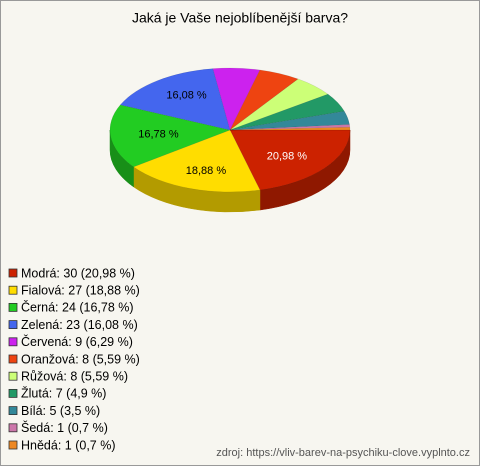 The image size is (480, 466). Describe the element at coordinates (78, 273) in the screenshot. I see `legend-label: Modrá: 30 (20,98 %)` at that location.